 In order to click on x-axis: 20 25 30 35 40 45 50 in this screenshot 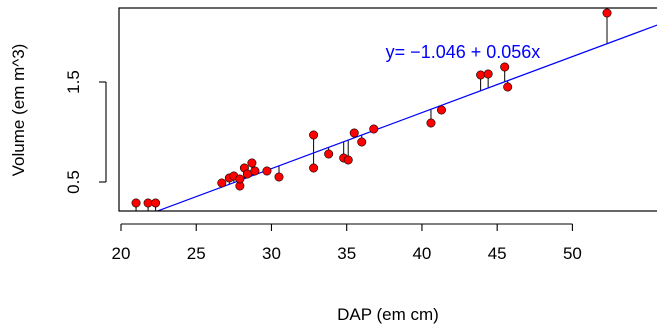, I will do `click(347, 243)`.